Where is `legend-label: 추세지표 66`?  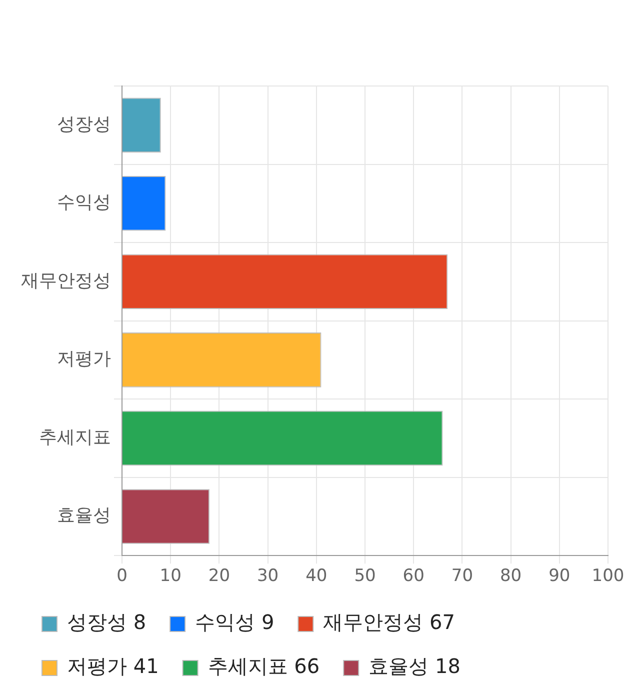 legend-label: 추세지표 66 is located at coordinates (264, 666).